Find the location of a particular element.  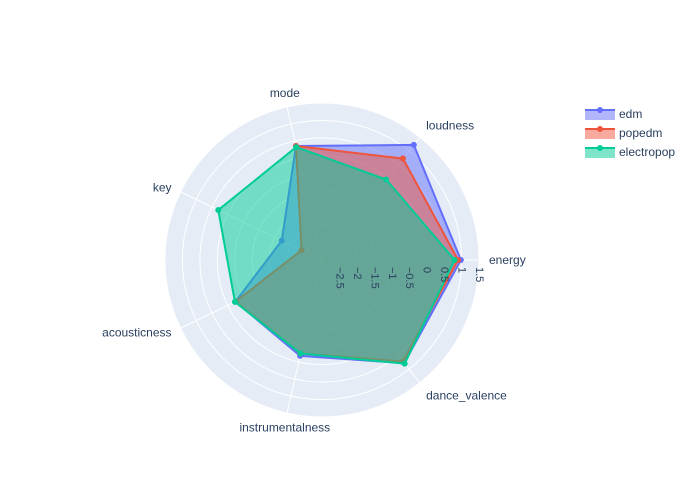

radial-tick-label: −2.5 is located at coordinates (339, 278).